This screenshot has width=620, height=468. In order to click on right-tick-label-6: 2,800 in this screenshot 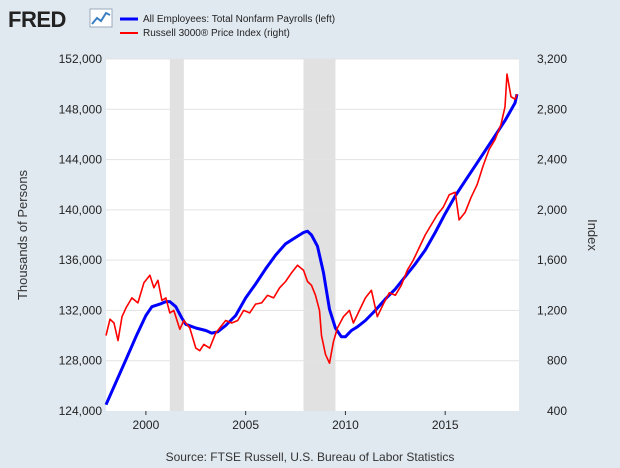, I will do `click(552, 109)`.